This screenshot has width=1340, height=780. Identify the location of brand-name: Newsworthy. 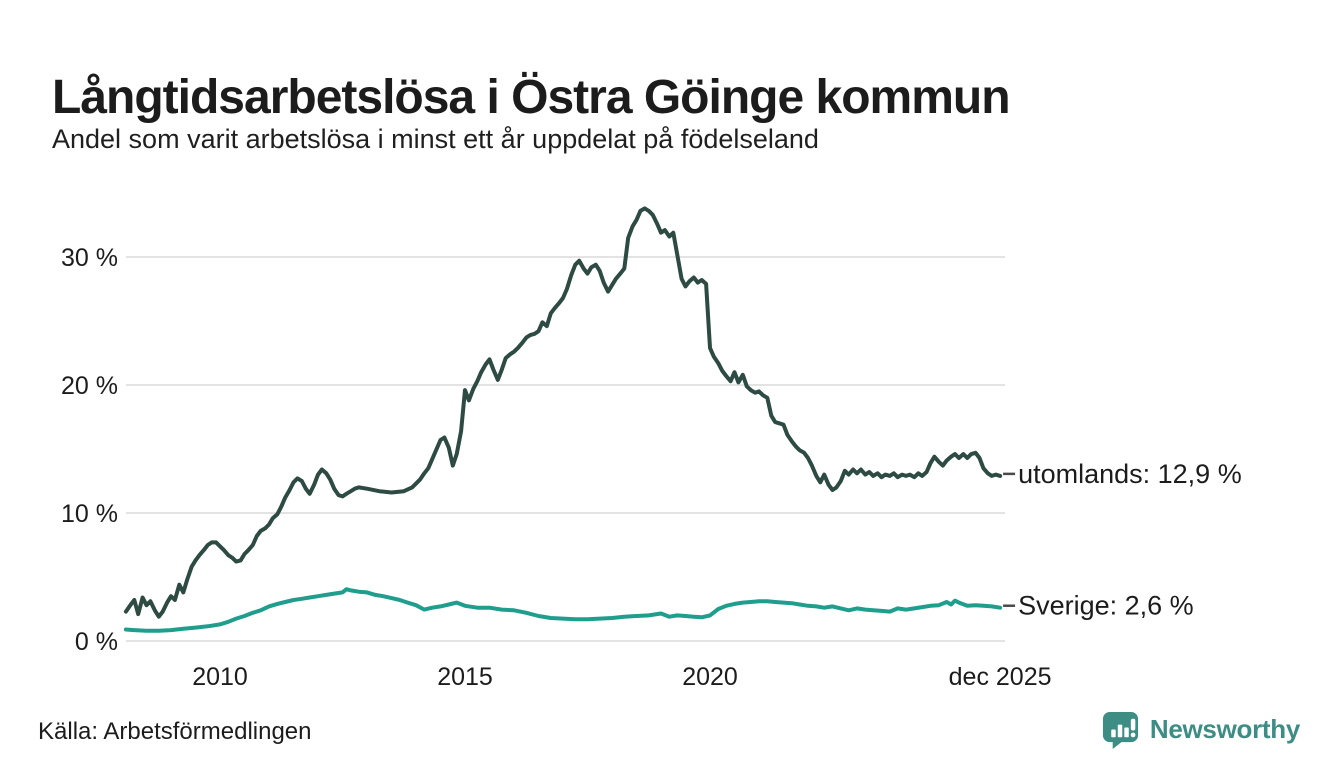
(1224, 729).